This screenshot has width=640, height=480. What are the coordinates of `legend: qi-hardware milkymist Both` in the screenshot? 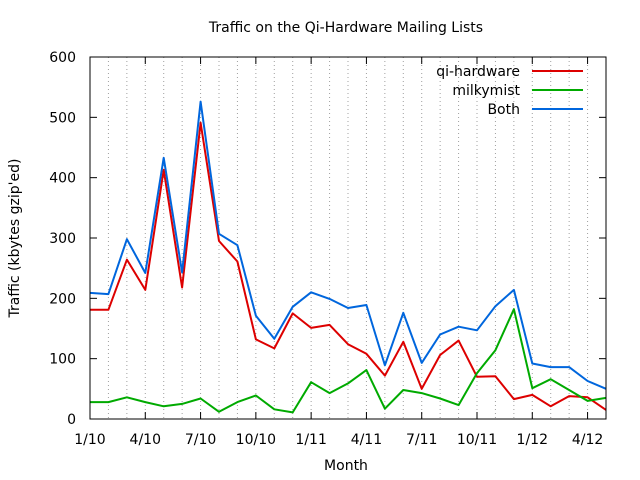 It's located at (509, 91).